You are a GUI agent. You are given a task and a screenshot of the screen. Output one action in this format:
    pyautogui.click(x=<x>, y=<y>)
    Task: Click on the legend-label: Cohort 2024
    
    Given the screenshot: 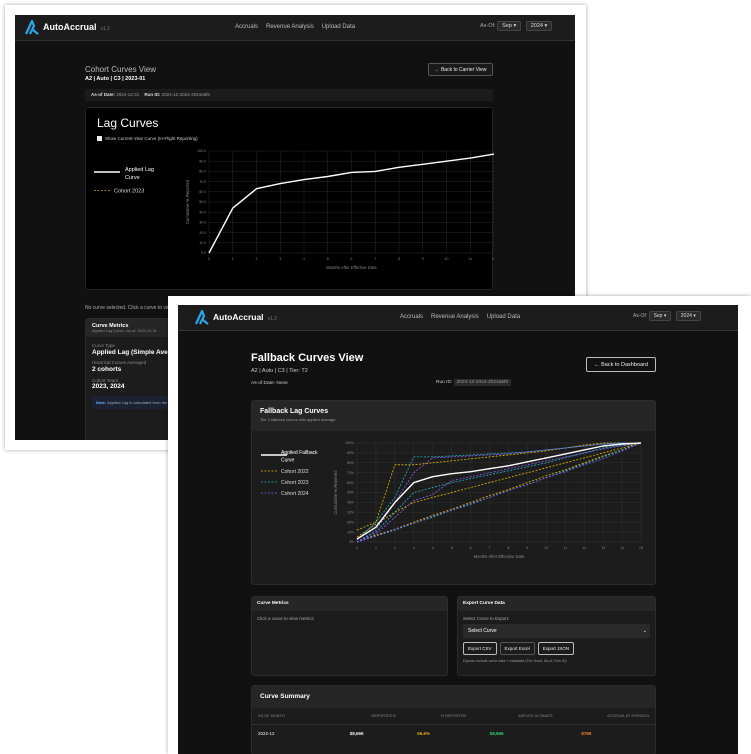 What is the action you would take?
    pyautogui.click(x=295, y=494)
    